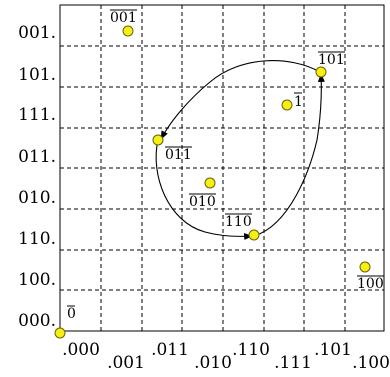  What do you see at coordinates (238, 222) in the screenshot?
I see `point-label-110: 110` at bounding box center [238, 222].